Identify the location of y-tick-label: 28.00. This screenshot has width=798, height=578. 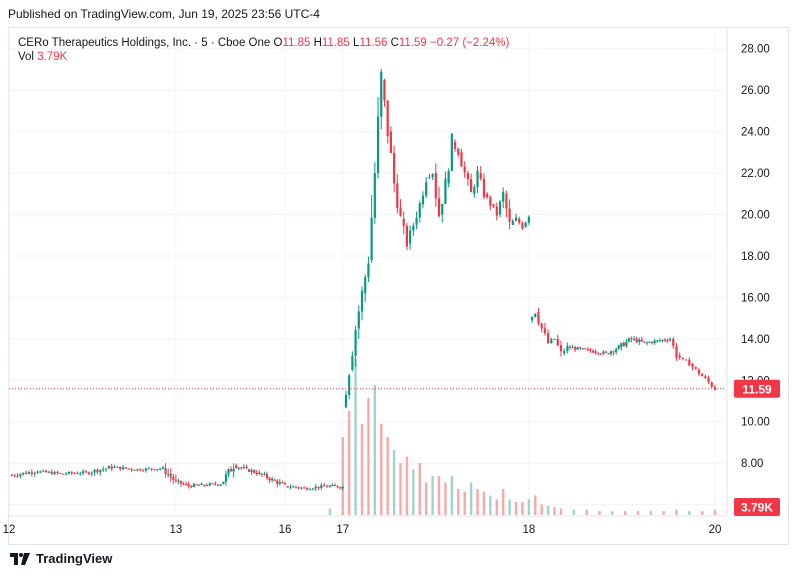
(755, 50).